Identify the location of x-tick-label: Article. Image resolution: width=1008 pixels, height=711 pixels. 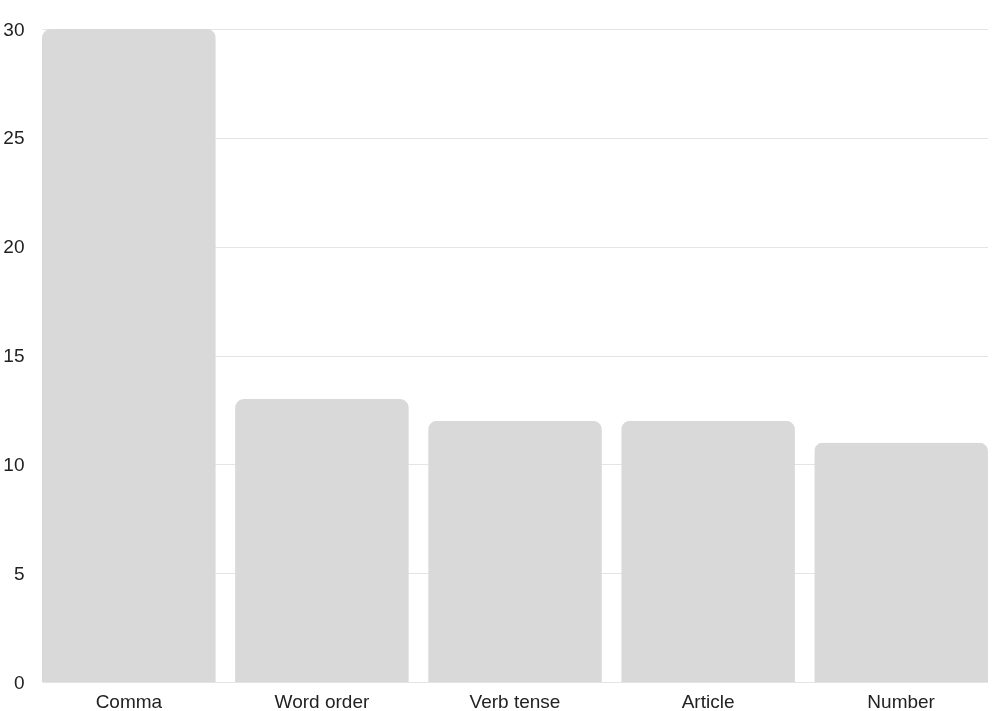
(708, 700).